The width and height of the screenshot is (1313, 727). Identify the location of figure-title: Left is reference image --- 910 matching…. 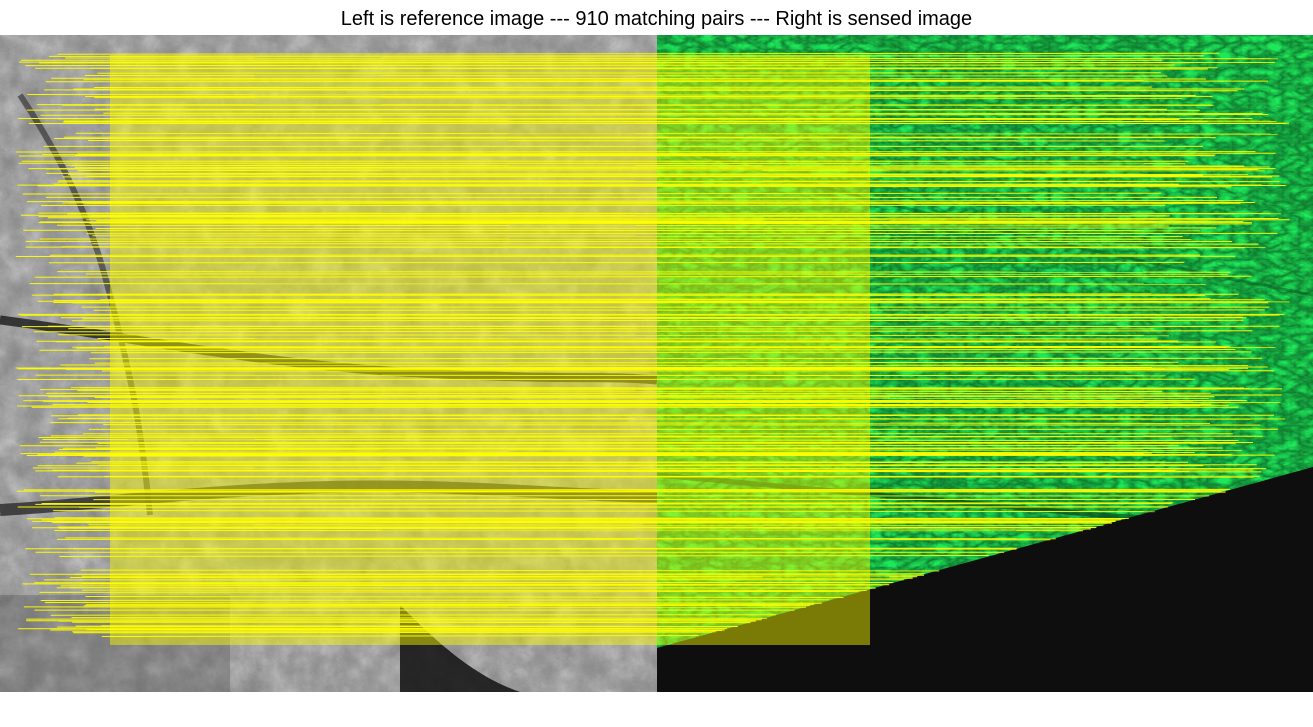
(656, 19).